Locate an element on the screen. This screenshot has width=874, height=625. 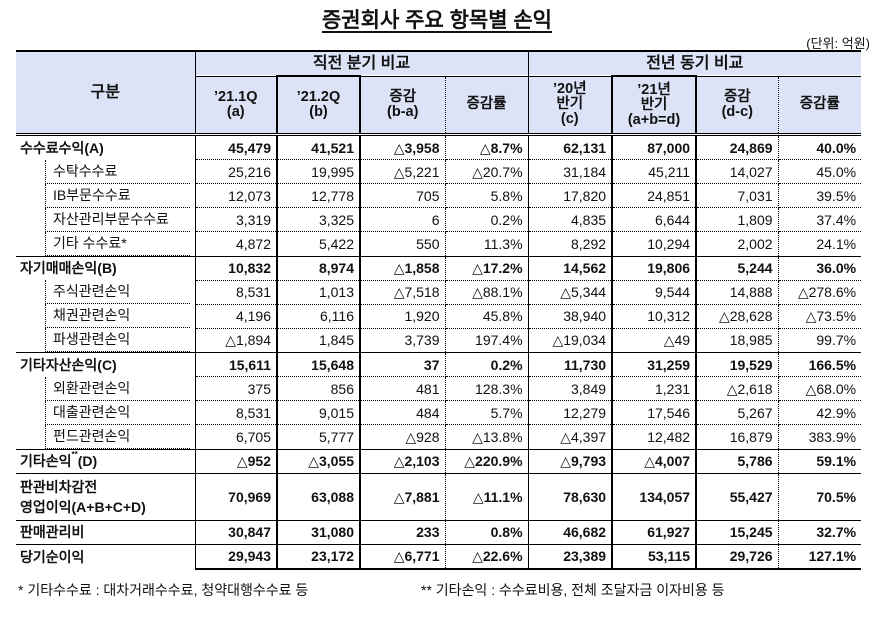
cell-q1-2021: 6,705 is located at coordinates (236, 437).